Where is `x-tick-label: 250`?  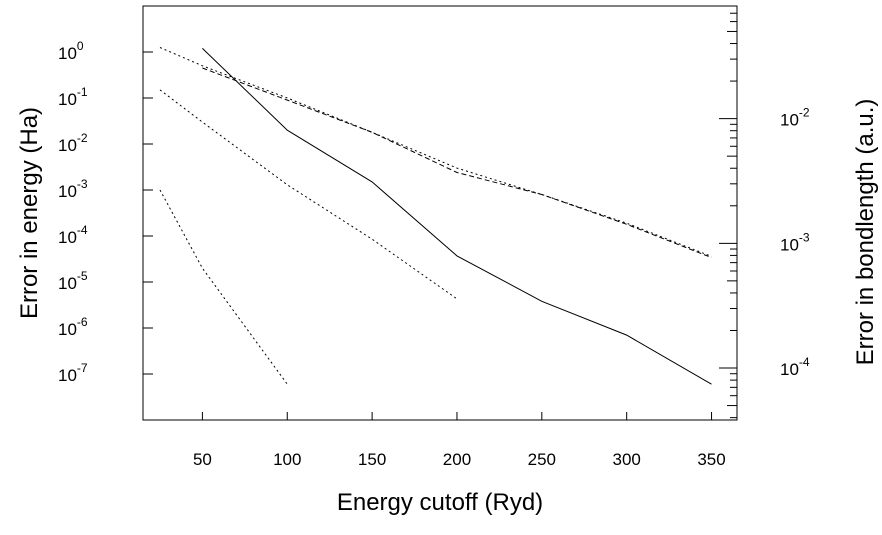 x-tick-label: 250 is located at coordinates (542, 459).